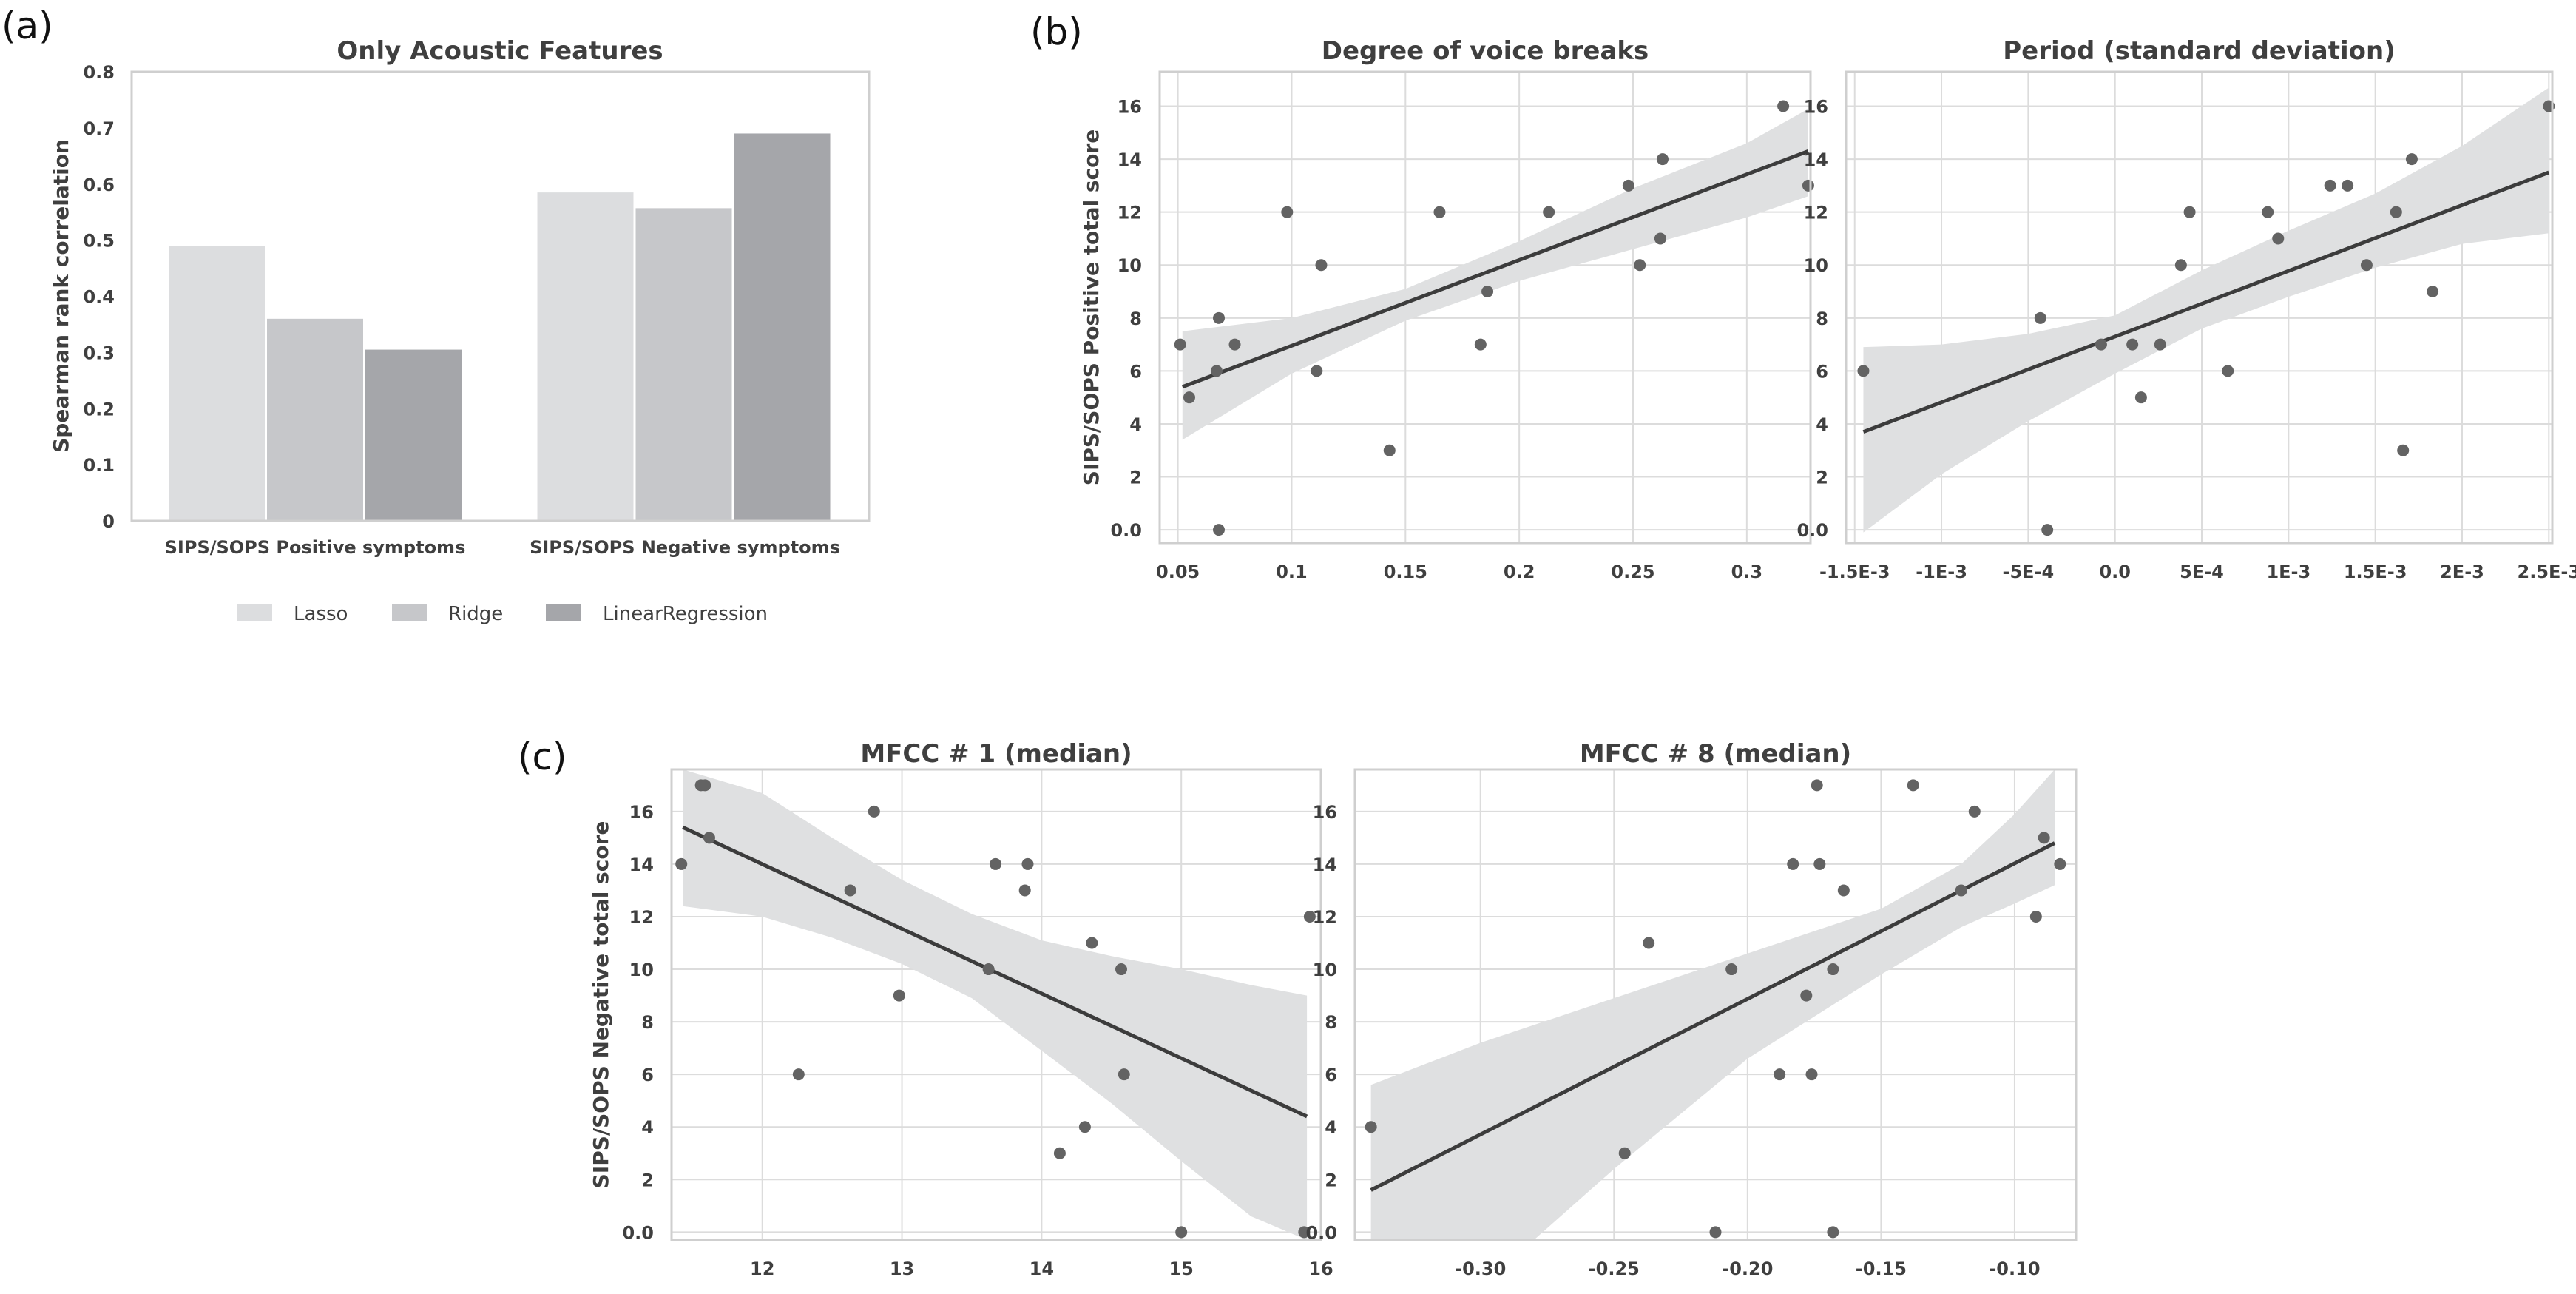  I want to click on x-tick-label: 5E-4, so click(2202, 572).